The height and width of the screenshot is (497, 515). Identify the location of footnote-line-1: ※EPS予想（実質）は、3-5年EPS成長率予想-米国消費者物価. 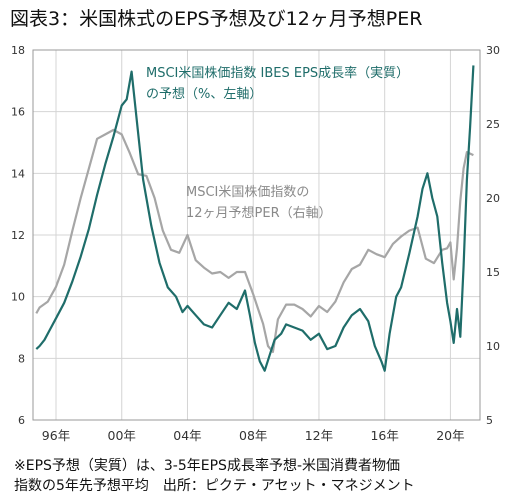
(207, 466).